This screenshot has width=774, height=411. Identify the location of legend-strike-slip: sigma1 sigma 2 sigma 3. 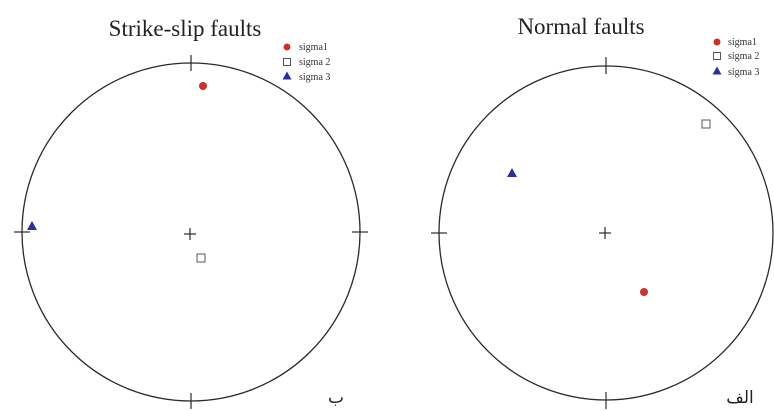
(306, 62).